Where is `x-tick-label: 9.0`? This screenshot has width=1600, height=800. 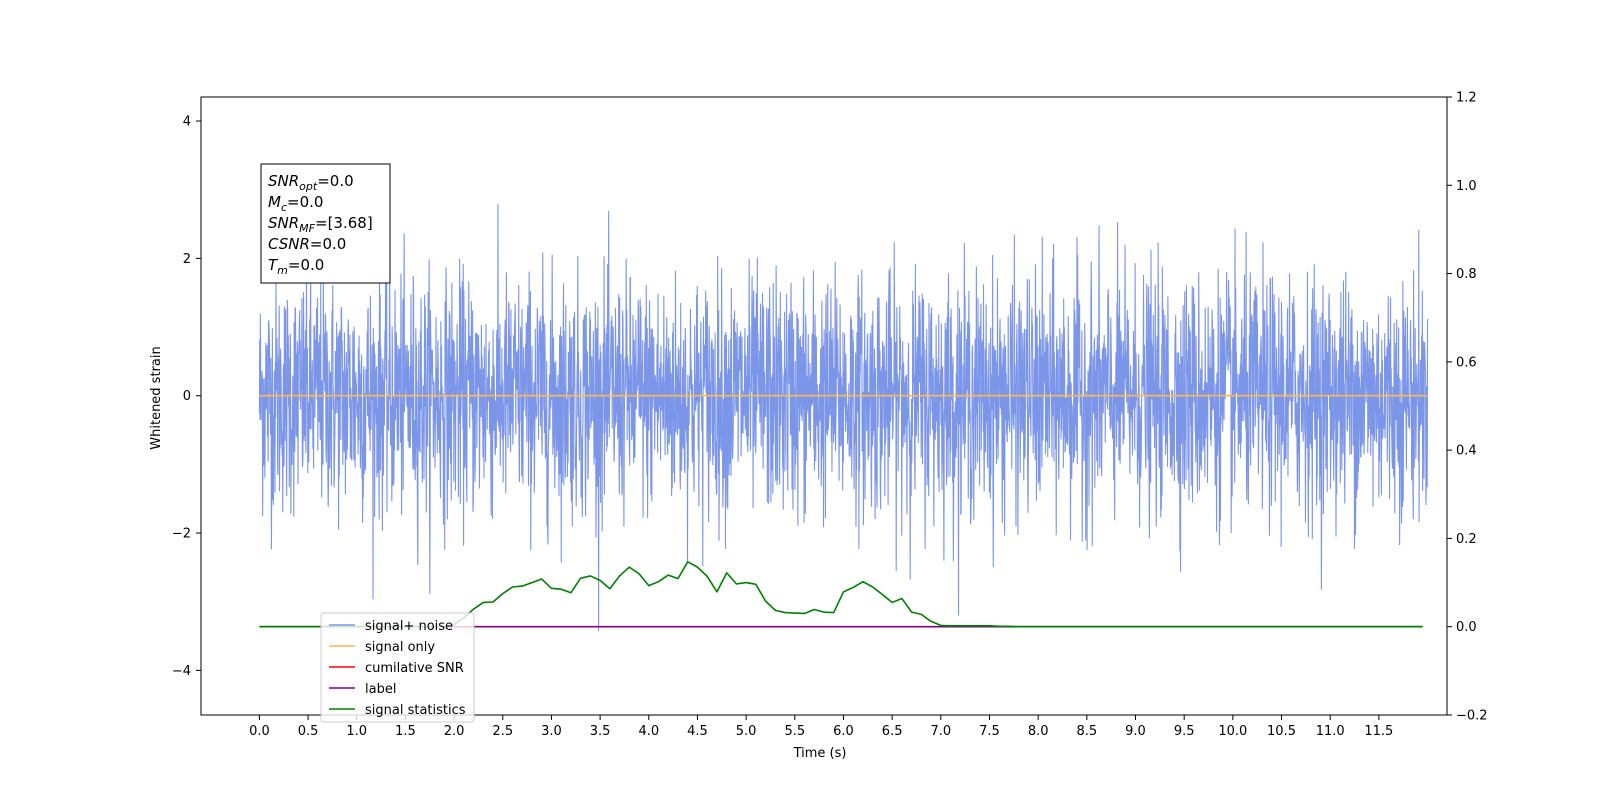
x-tick-label: 9.0 is located at coordinates (1135, 731).